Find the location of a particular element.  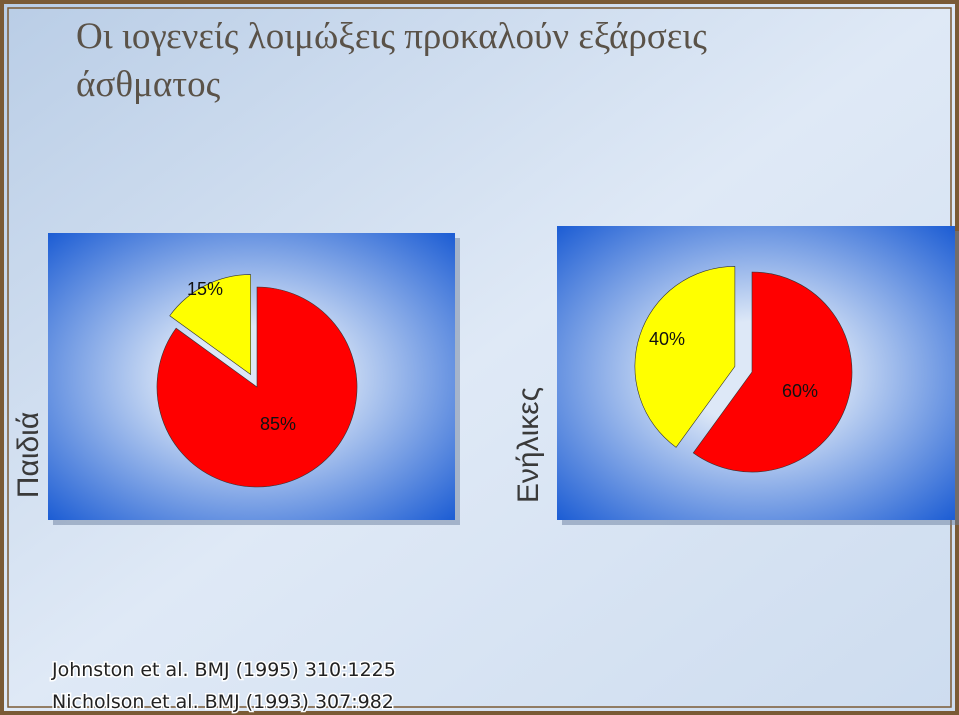

chart-label: Ενήλικες is located at coordinates (528, 445).